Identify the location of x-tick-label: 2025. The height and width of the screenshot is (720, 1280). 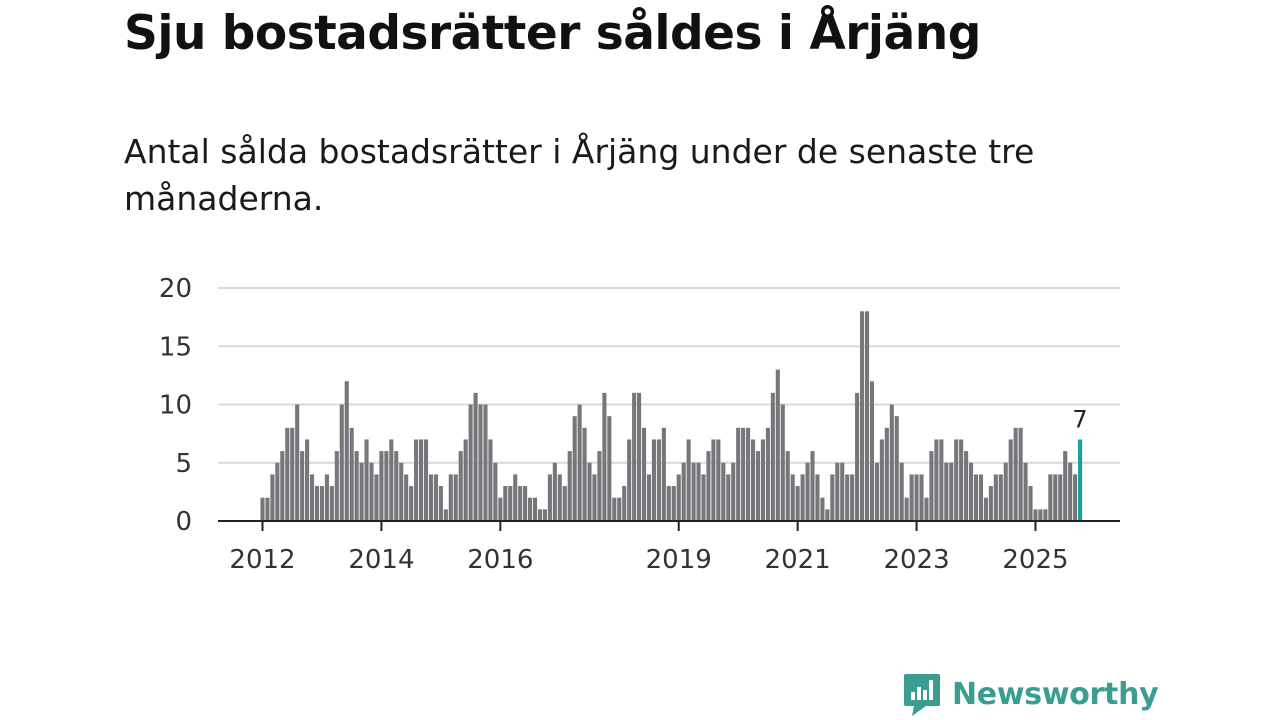
(1035, 560).